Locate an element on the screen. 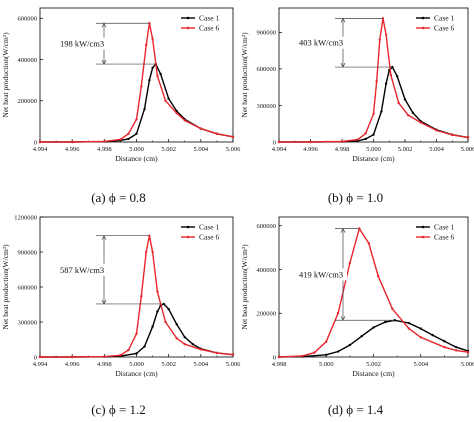 This screenshot has width=474, height=422. caption-d: (d) ϕ = 1.4 is located at coordinates (355, 409).